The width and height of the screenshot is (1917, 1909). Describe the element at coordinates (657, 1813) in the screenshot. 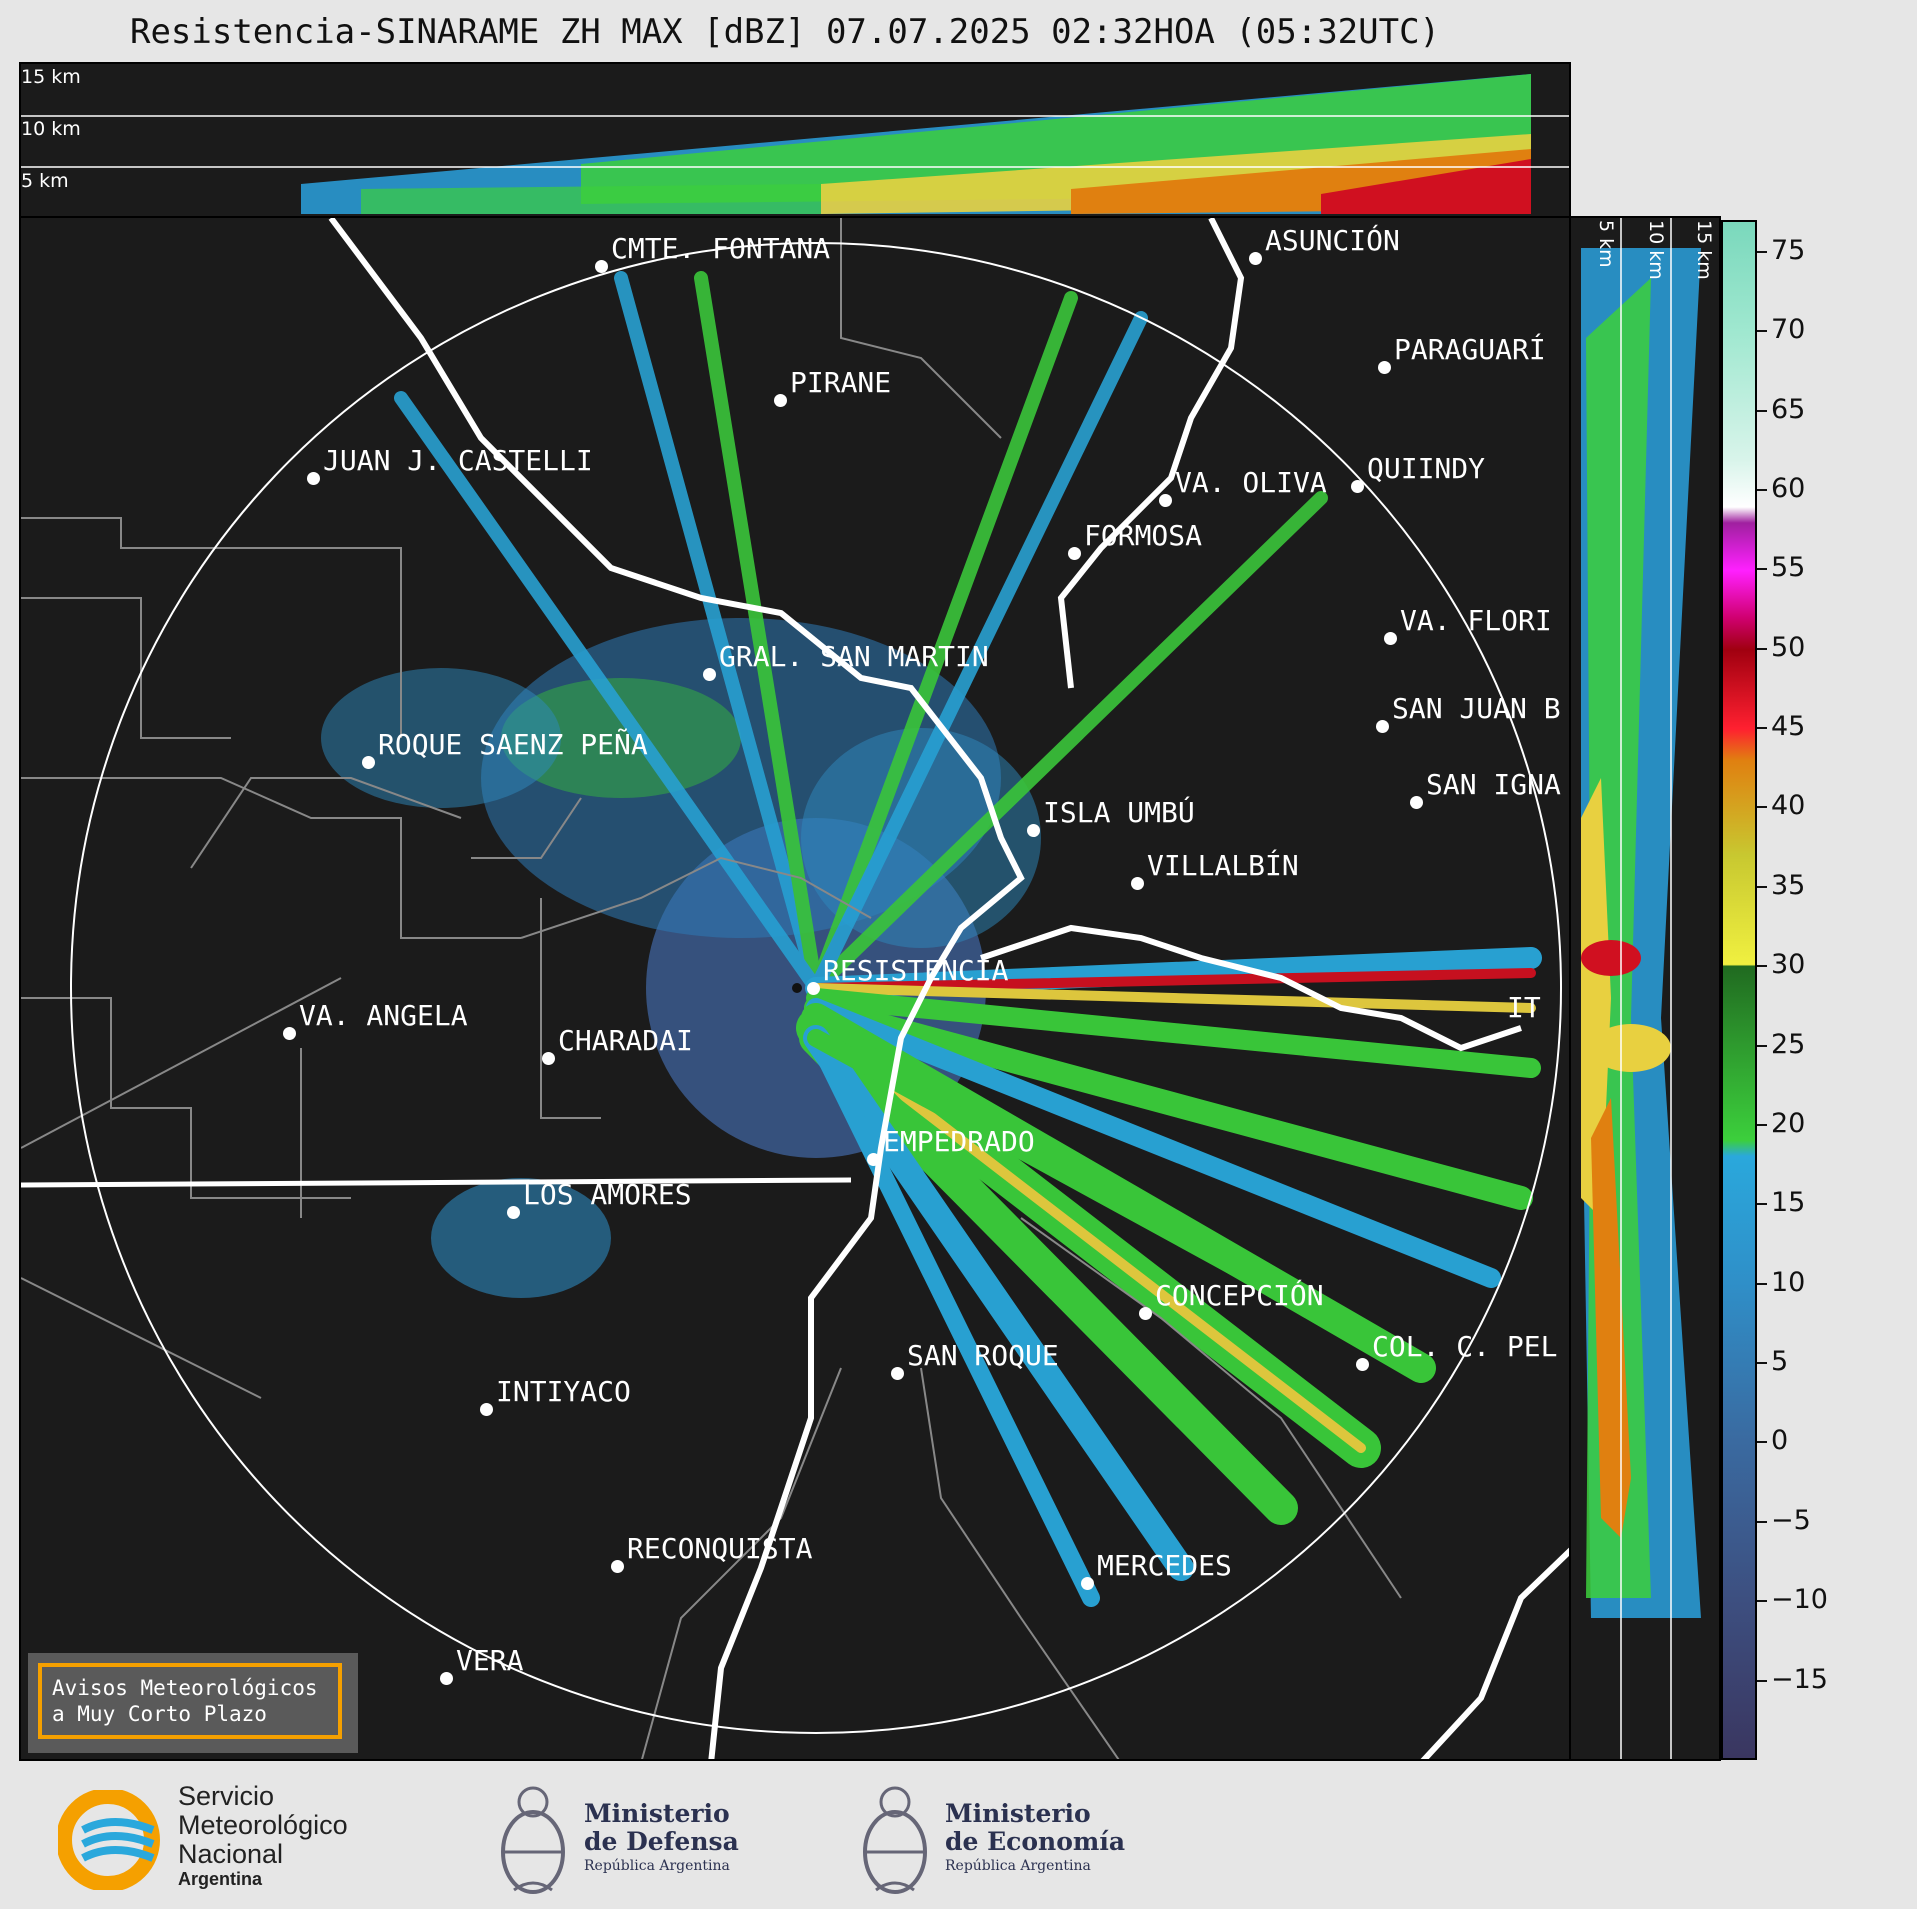

I see `defensa-line-1: Ministerio` at that location.